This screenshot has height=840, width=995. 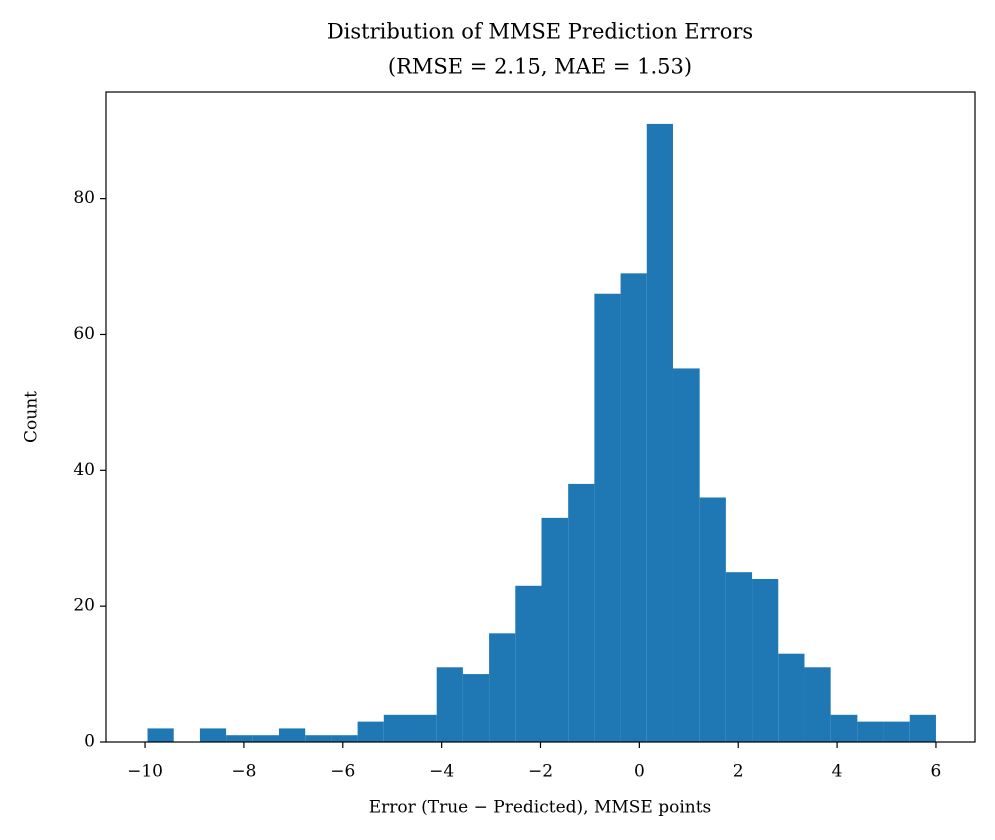 What do you see at coordinates (243, 772) in the screenshot?
I see `x-tick-label: −8` at bounding box center [243, 772].